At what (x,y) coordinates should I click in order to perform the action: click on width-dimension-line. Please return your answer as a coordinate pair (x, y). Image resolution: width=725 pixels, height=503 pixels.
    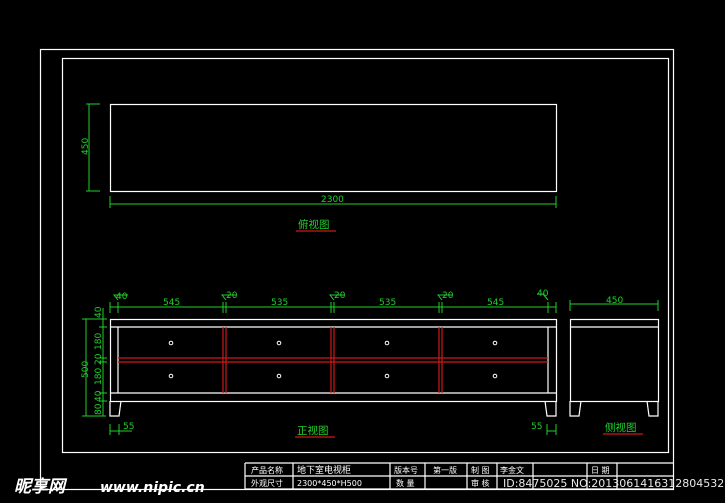
    Looking at the image, I should click on (333, 202).